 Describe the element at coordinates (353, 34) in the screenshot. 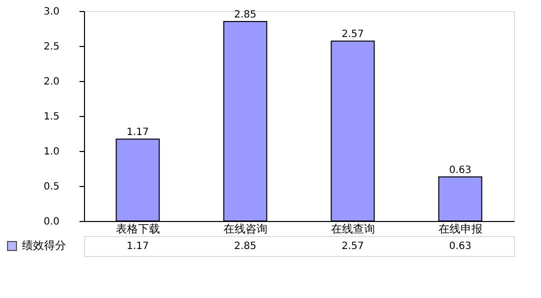

I see `data-label: 2.57` at that location.